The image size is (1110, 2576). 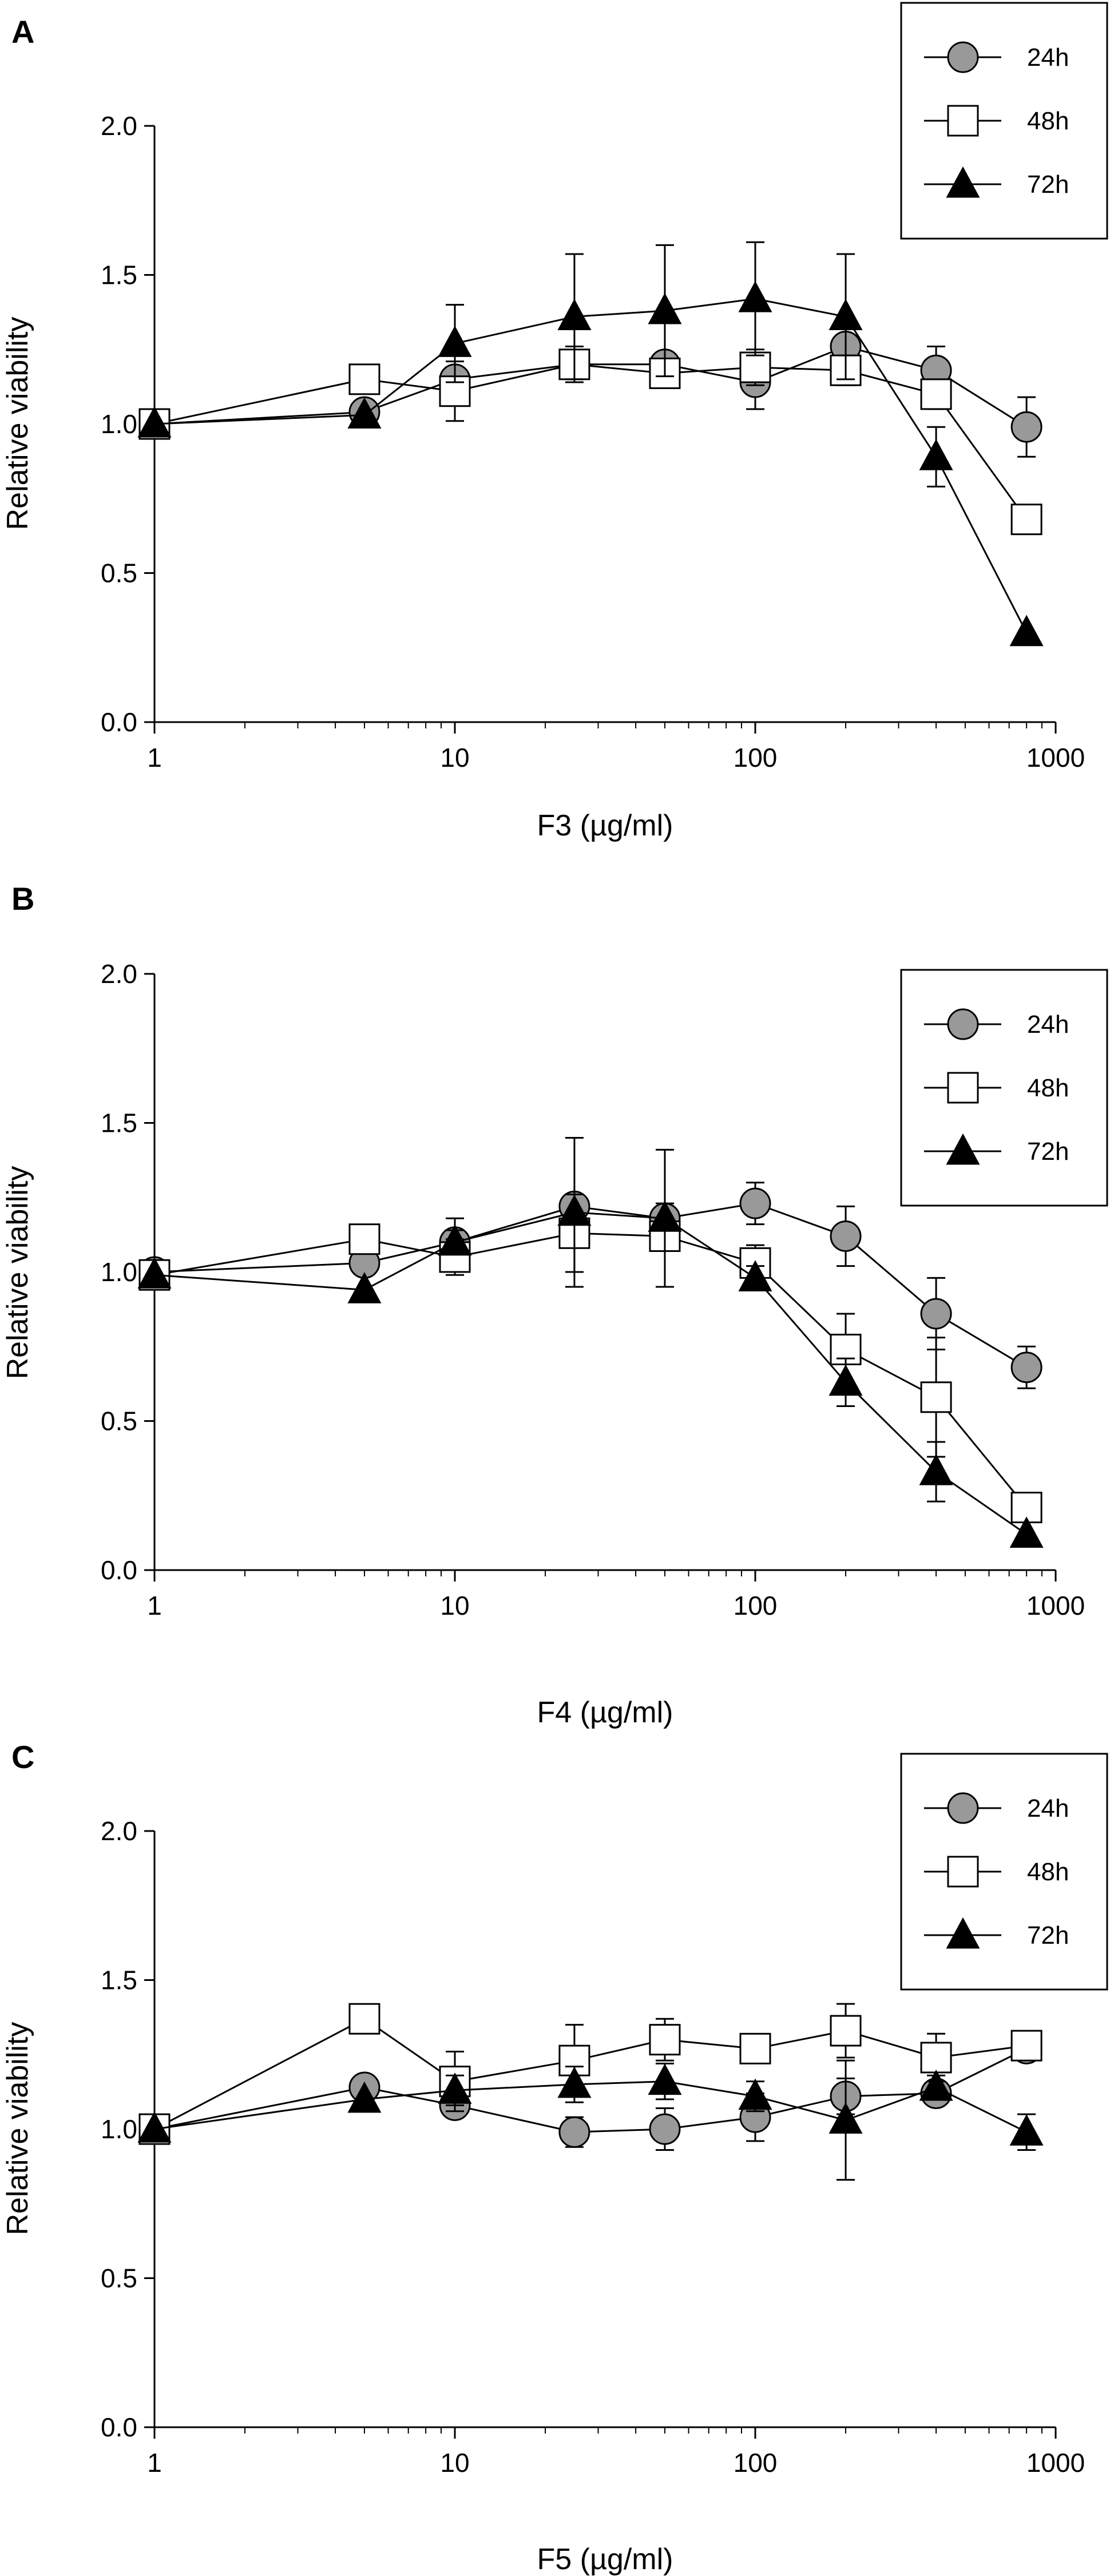 What do you see at coordinates (22, 32) in the screenshot?
I see `panel-label: A` at bounding box center [22, 32].